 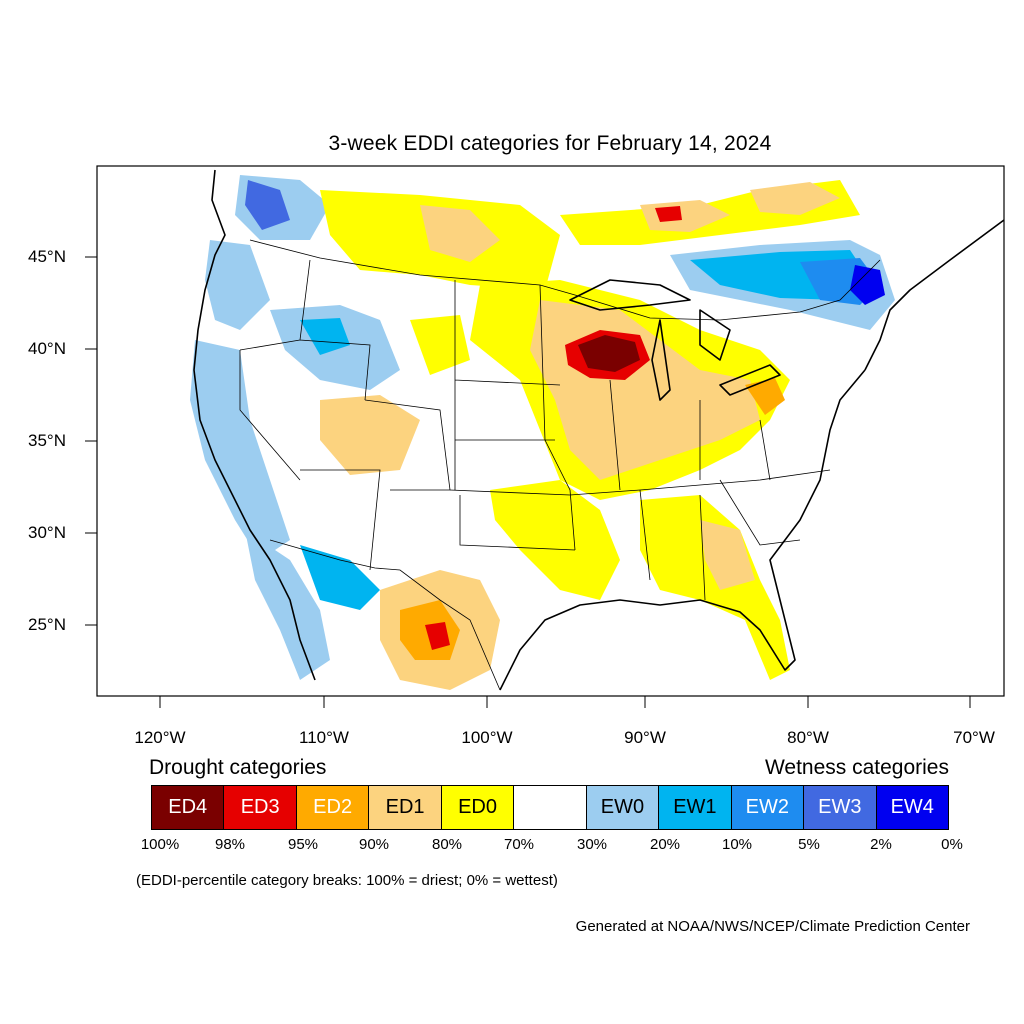 I want to click on legend-box-ed4: ED4, so click(x=188, y=807).